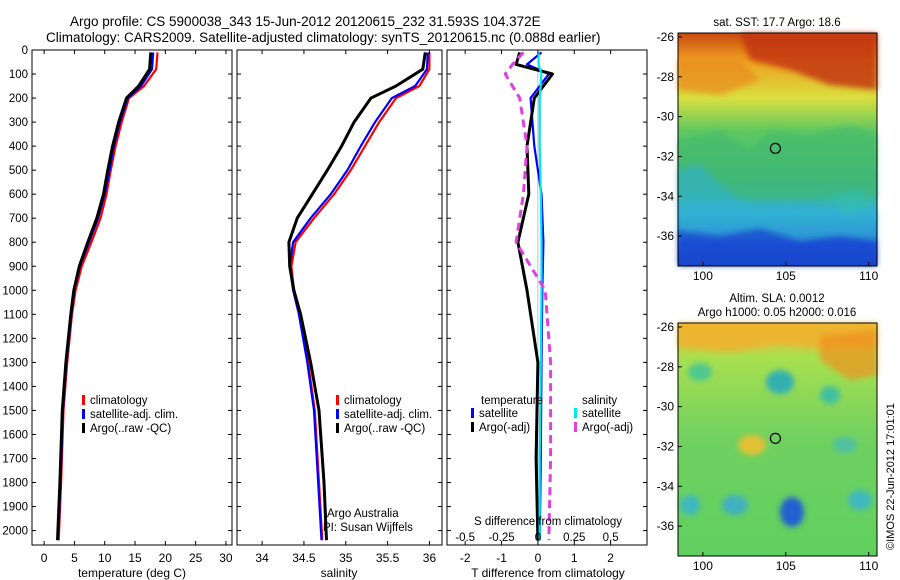  I want to click on x2-tick-label: 0, so click(538, 538).